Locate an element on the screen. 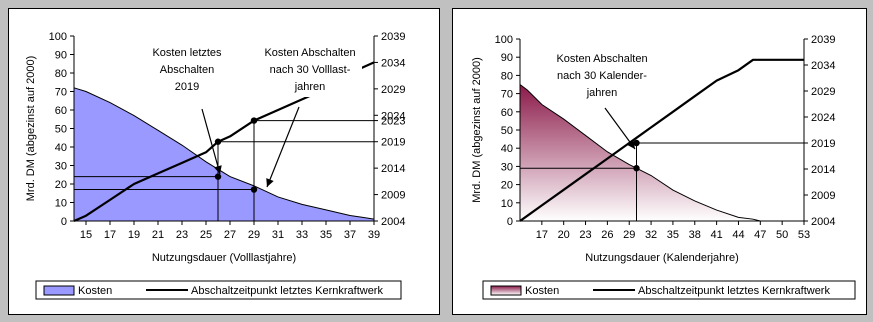 The height and width of the screenshot is (322, 873). annotation-text: nach 30 Kalender- is located at coordinates (602, 76).